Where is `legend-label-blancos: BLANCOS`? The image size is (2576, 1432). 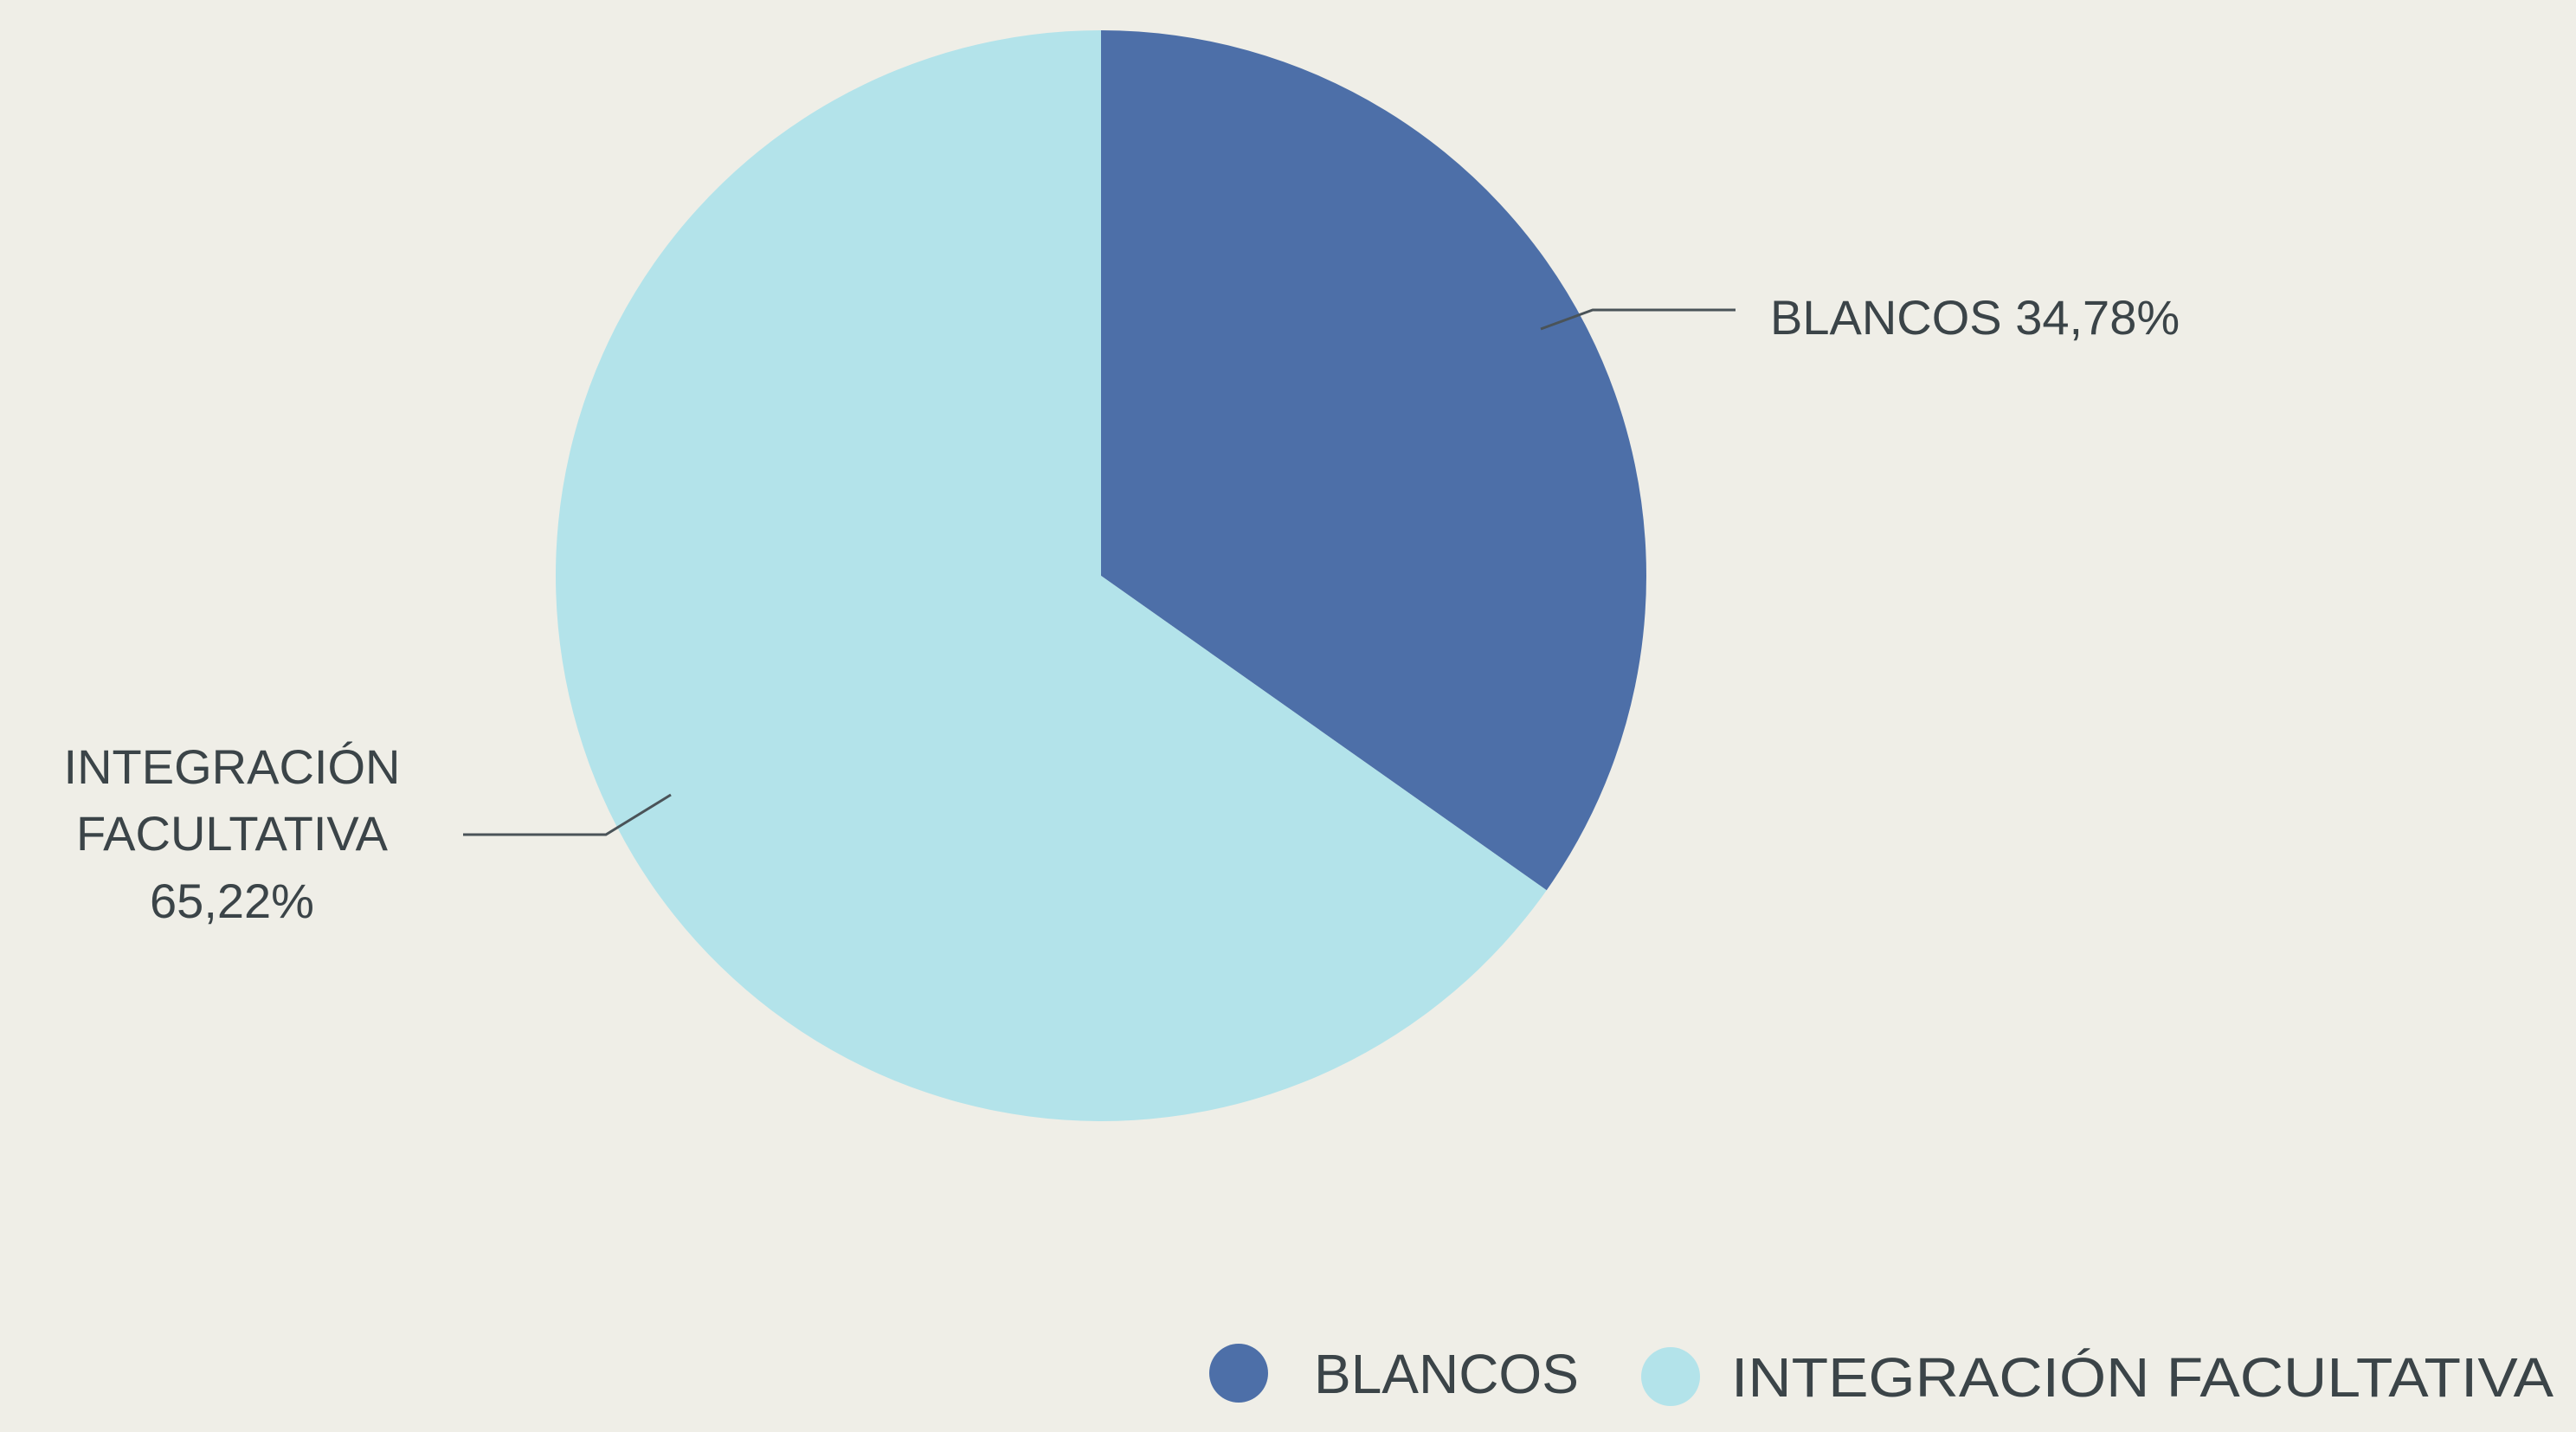 legend-label-blancos: BLANCOS is located at coordinates (1446, 1374).